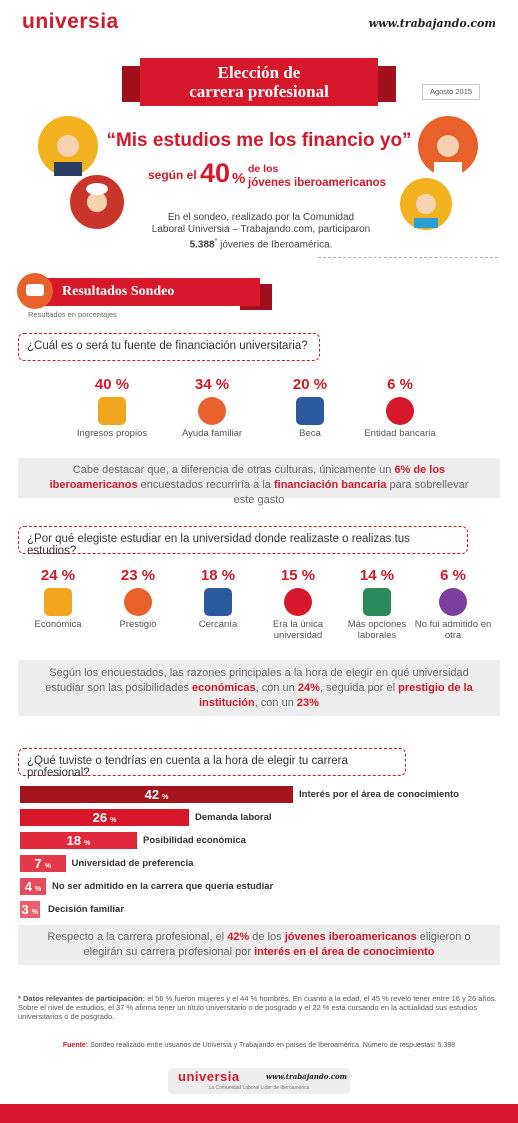 The height and width of the screenshot is (1123, 518). I want to click on item: 6 % No fui admitido en otra, so click(453, 604).